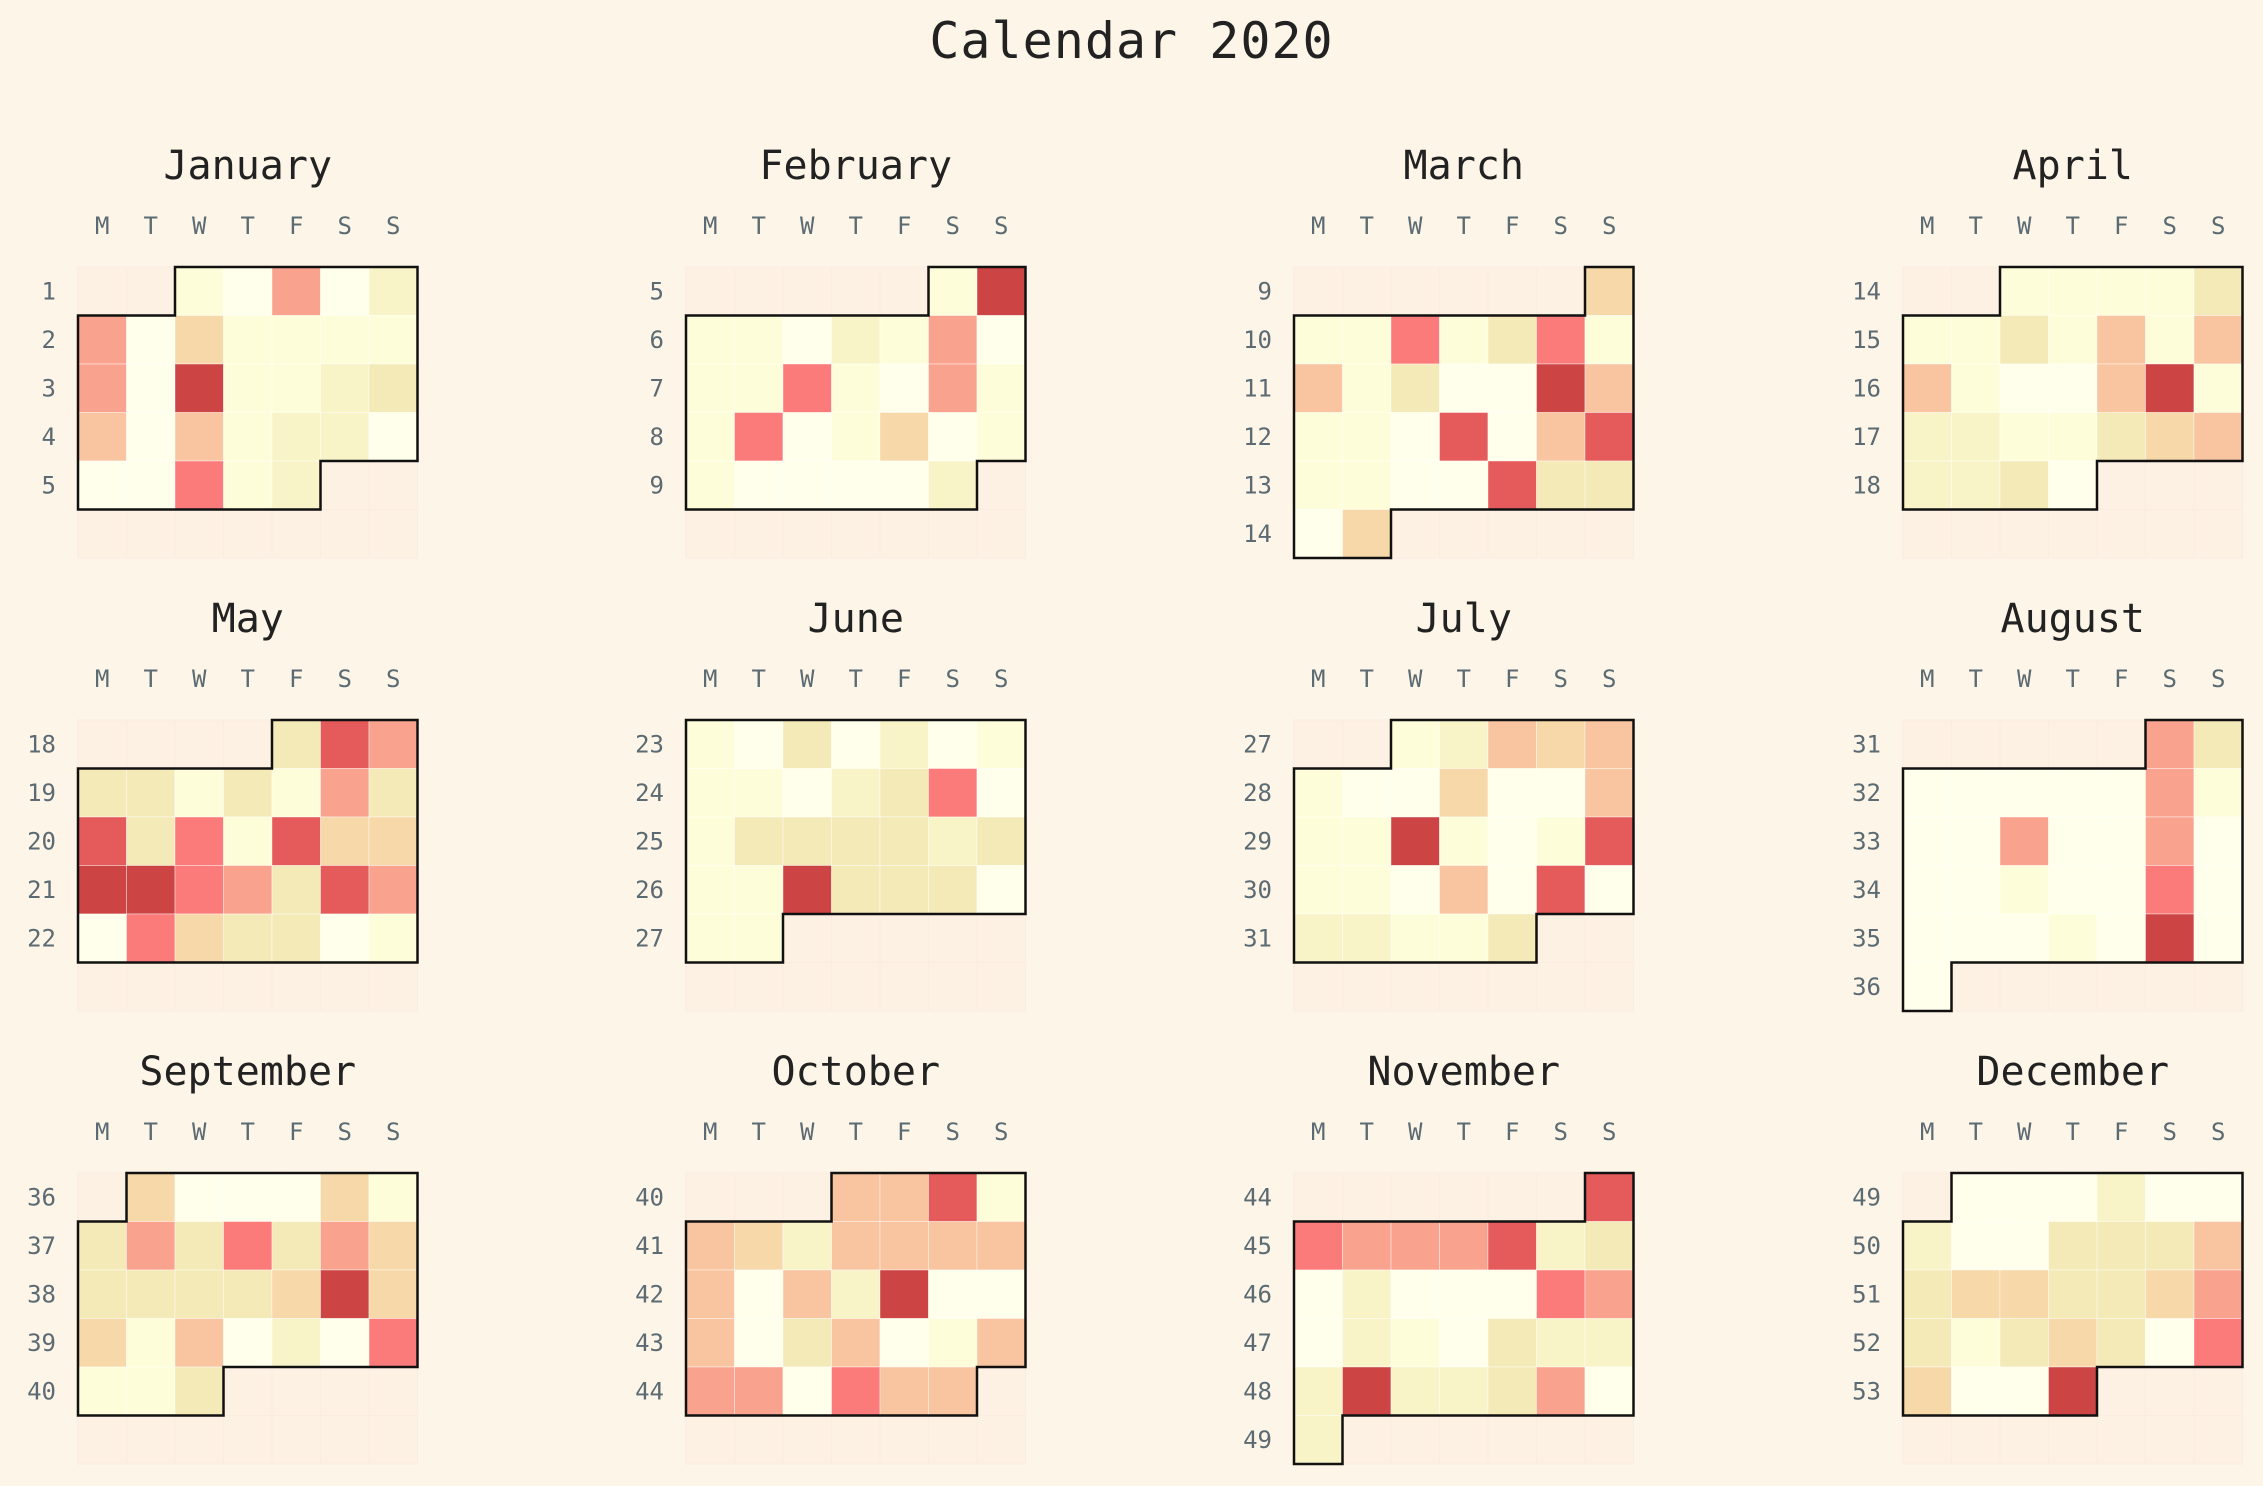 This screenshot has height=1486, width=2263. What do you see at coordinates (1464, 619) in the screenshot?
I see `month-title: July` at bounding box center [1464, 619].